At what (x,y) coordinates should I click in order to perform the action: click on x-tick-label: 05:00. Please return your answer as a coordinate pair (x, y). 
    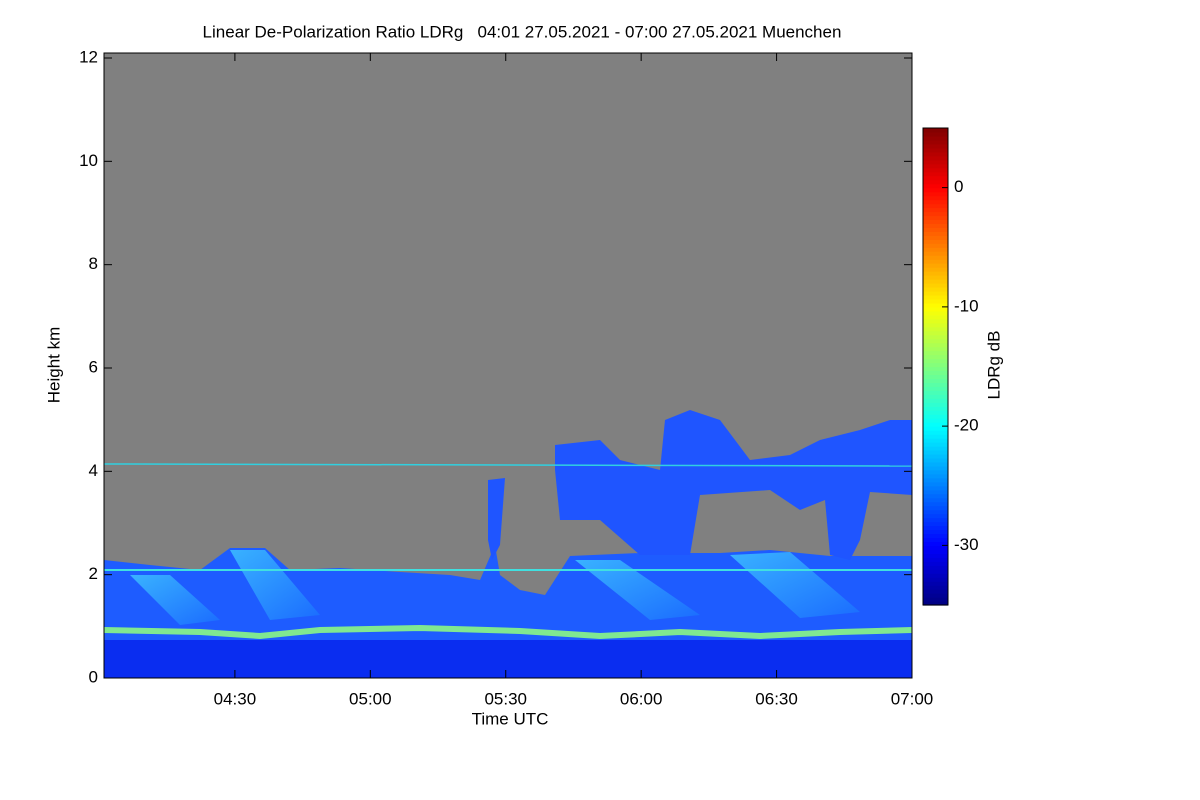
    Looking at the image, I should click on (370, 698).